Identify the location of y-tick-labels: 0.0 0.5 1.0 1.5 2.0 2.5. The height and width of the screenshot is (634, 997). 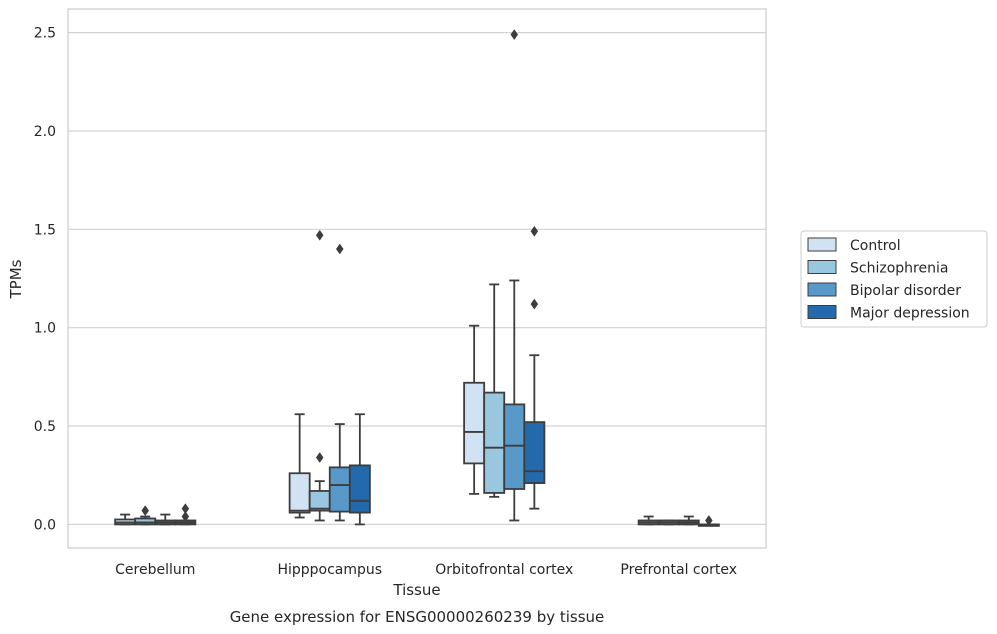
(45, 280).